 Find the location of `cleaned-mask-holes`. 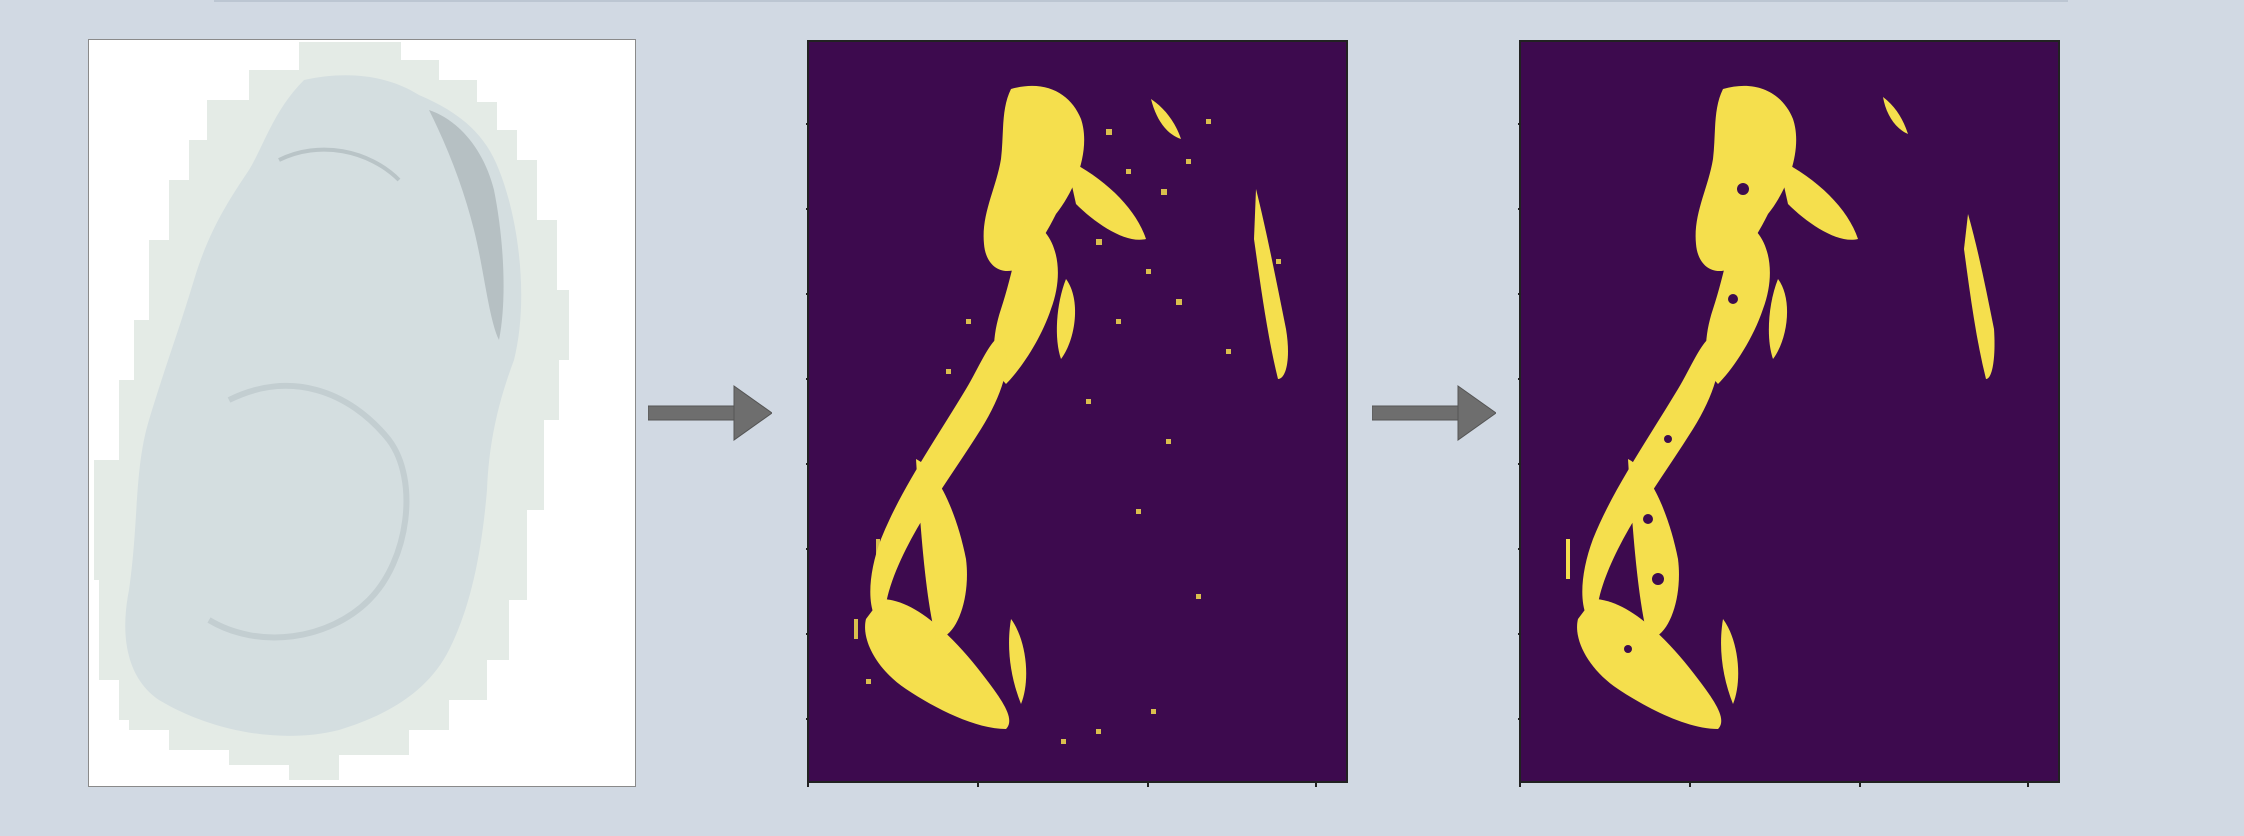

cleaned-mask-holes is located at coordinates (1686, 418).